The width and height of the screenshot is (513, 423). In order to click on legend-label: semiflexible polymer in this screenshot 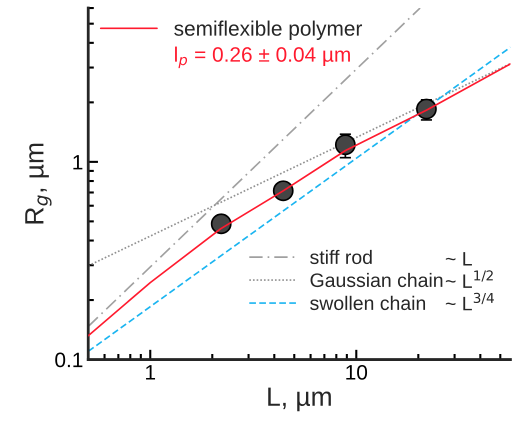, I will do `click(268, 30)`.